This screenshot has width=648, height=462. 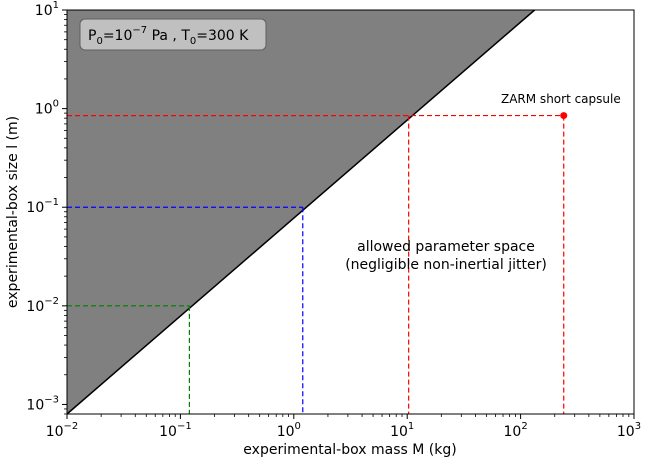 I want to click on x-tick-label-2: 10⁰, so click(x=289, y=430).